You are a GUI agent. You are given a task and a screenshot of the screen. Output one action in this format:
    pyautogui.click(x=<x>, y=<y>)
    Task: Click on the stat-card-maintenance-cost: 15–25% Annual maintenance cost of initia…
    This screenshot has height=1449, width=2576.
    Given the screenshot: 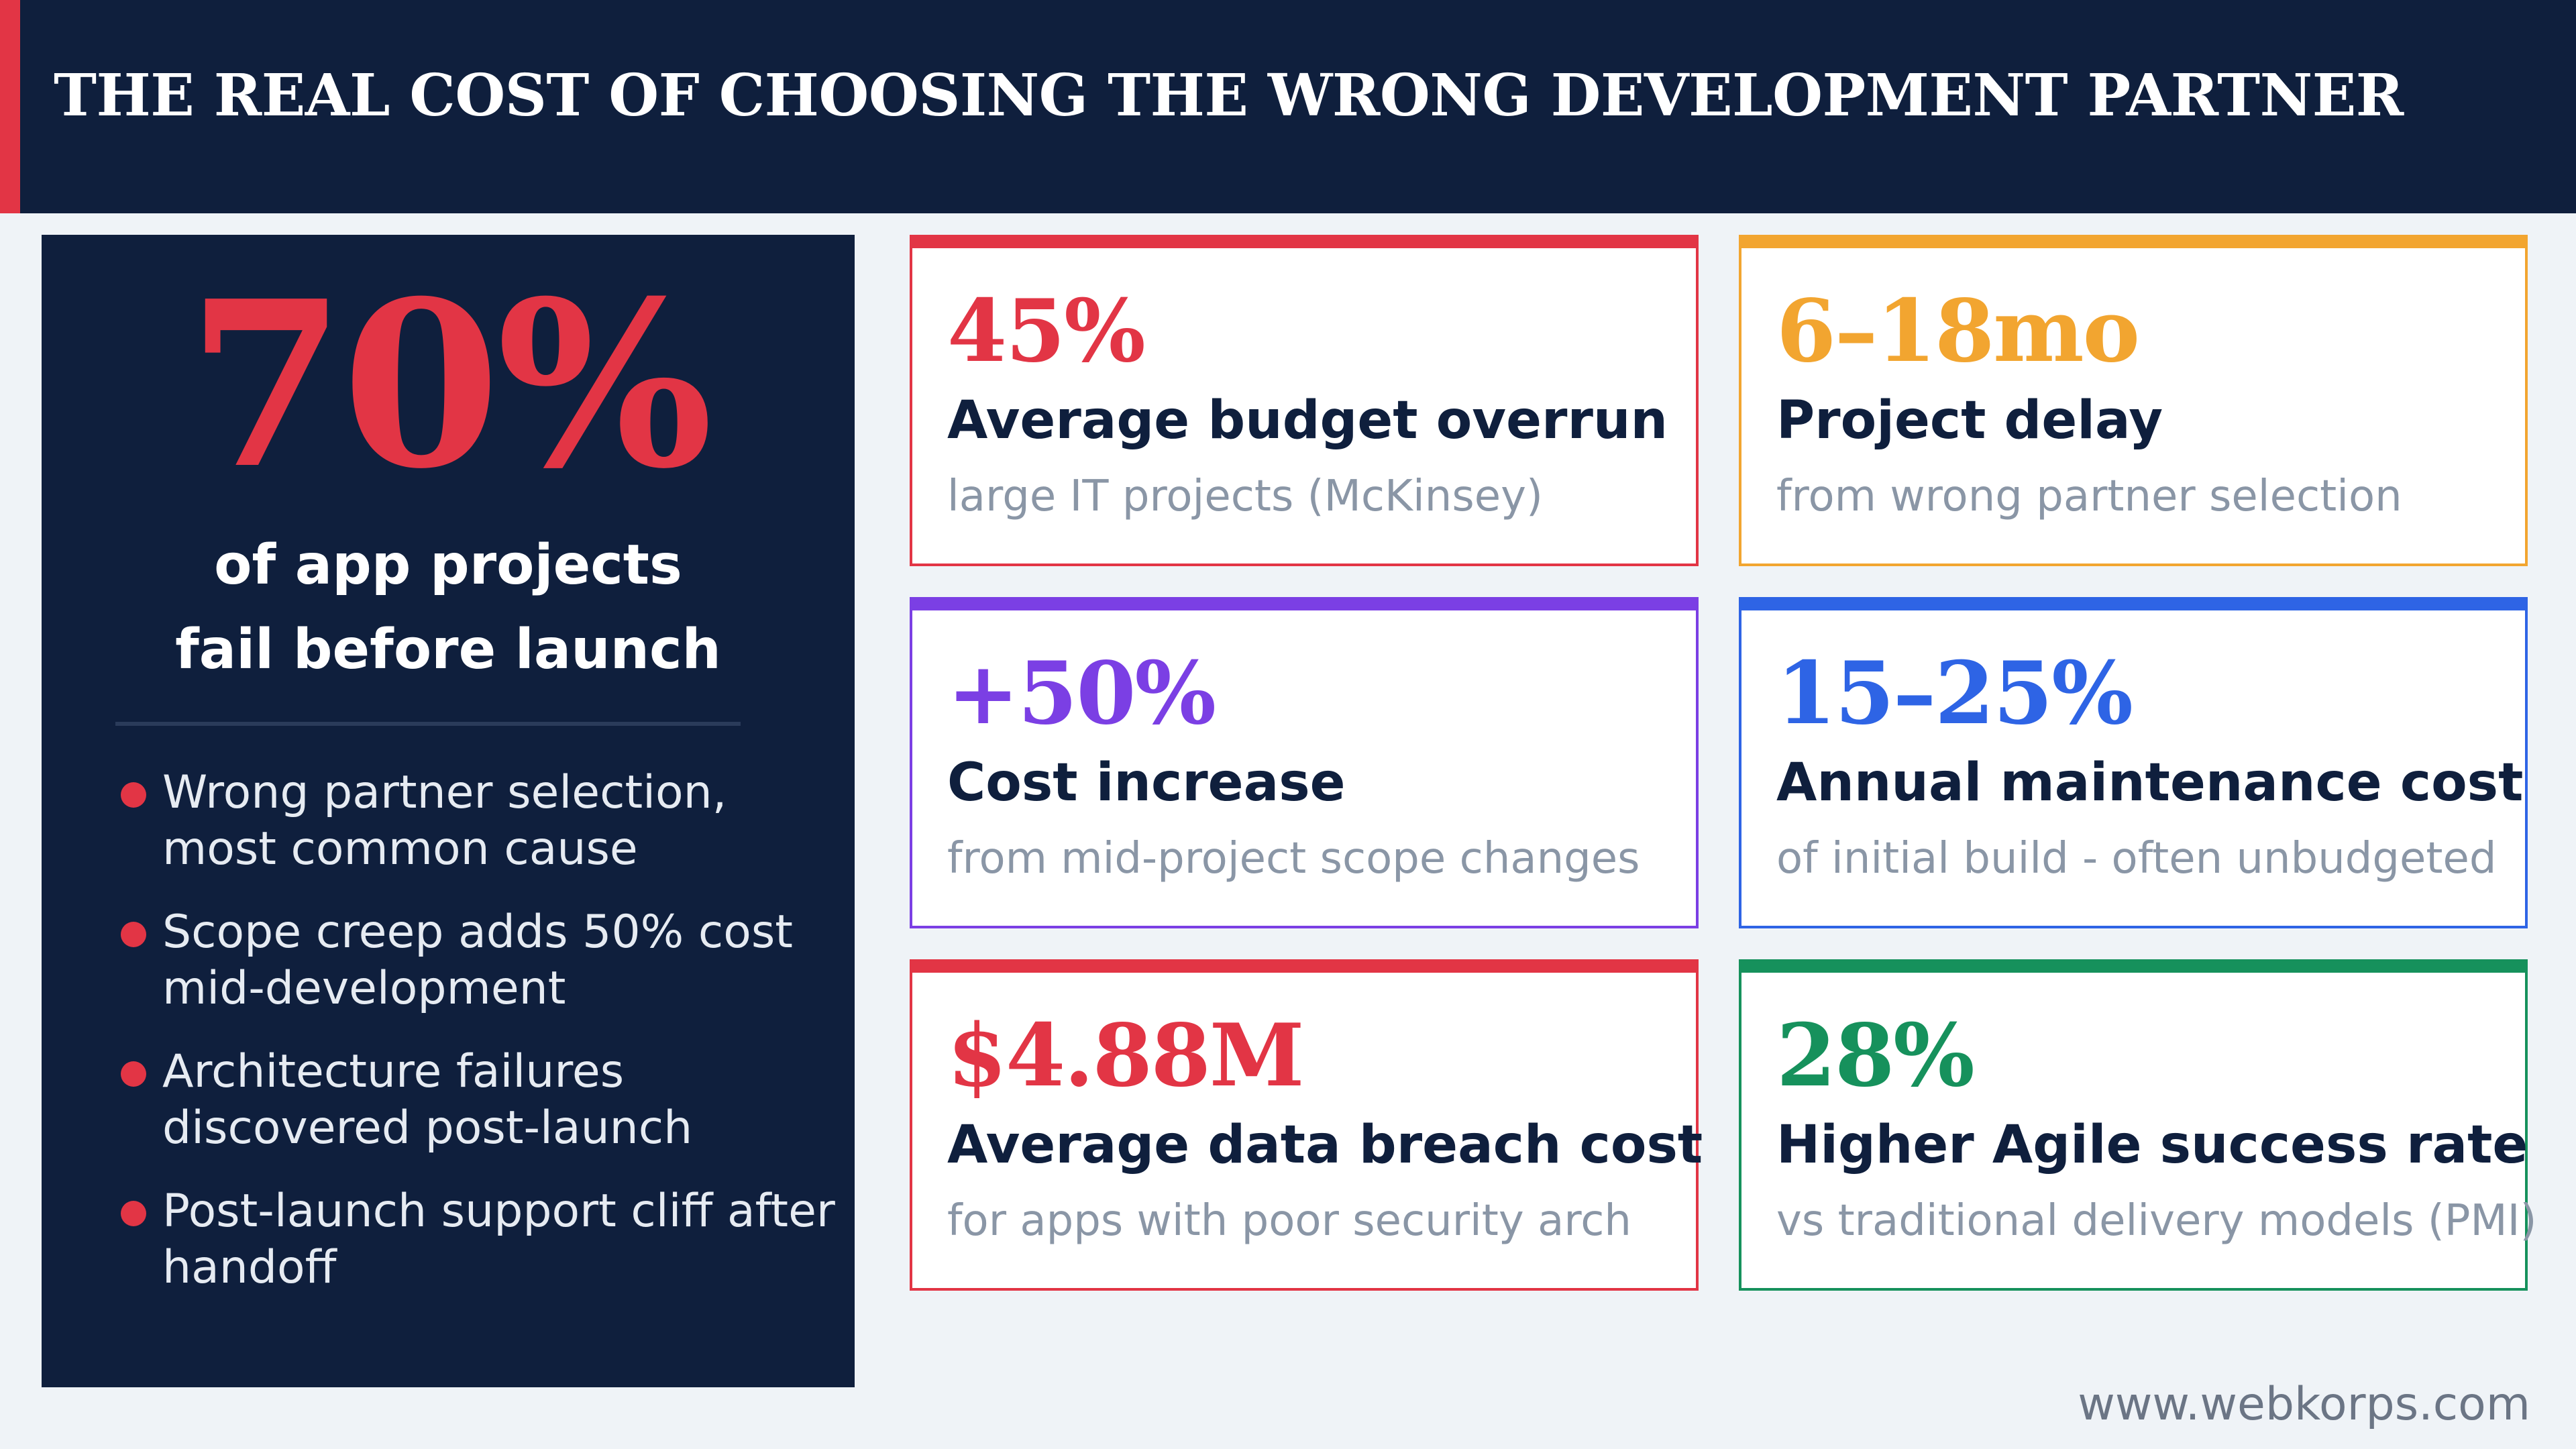 What is the action you would take?
    pyautogui.click(x=2133, y=762)
    